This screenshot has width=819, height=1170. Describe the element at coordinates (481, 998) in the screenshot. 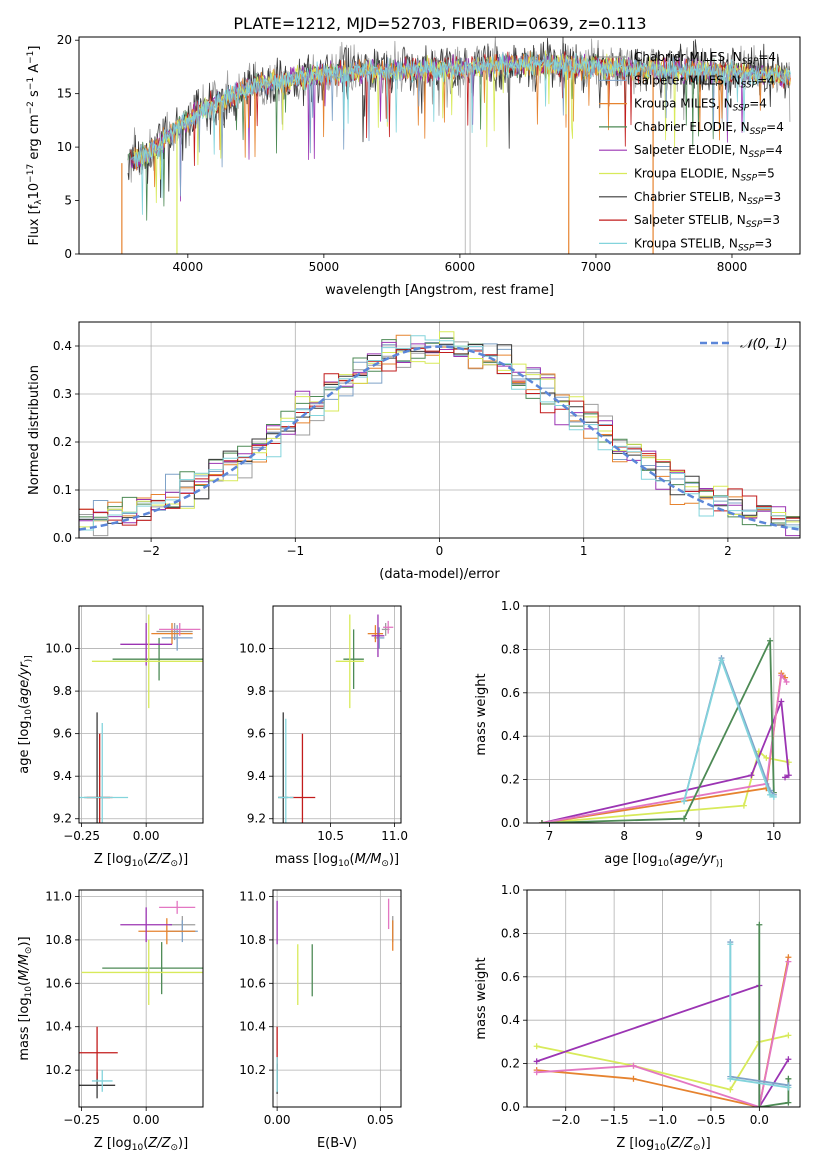

I see `y-axis-label: mass weight` at that location.